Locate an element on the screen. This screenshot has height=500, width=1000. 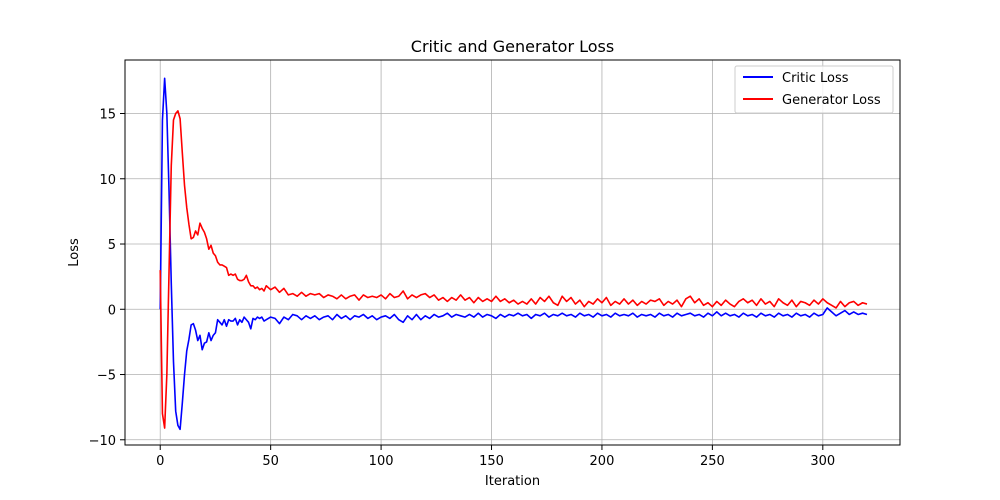
y-tick-label: 15 is located at coordinates (107, 115).